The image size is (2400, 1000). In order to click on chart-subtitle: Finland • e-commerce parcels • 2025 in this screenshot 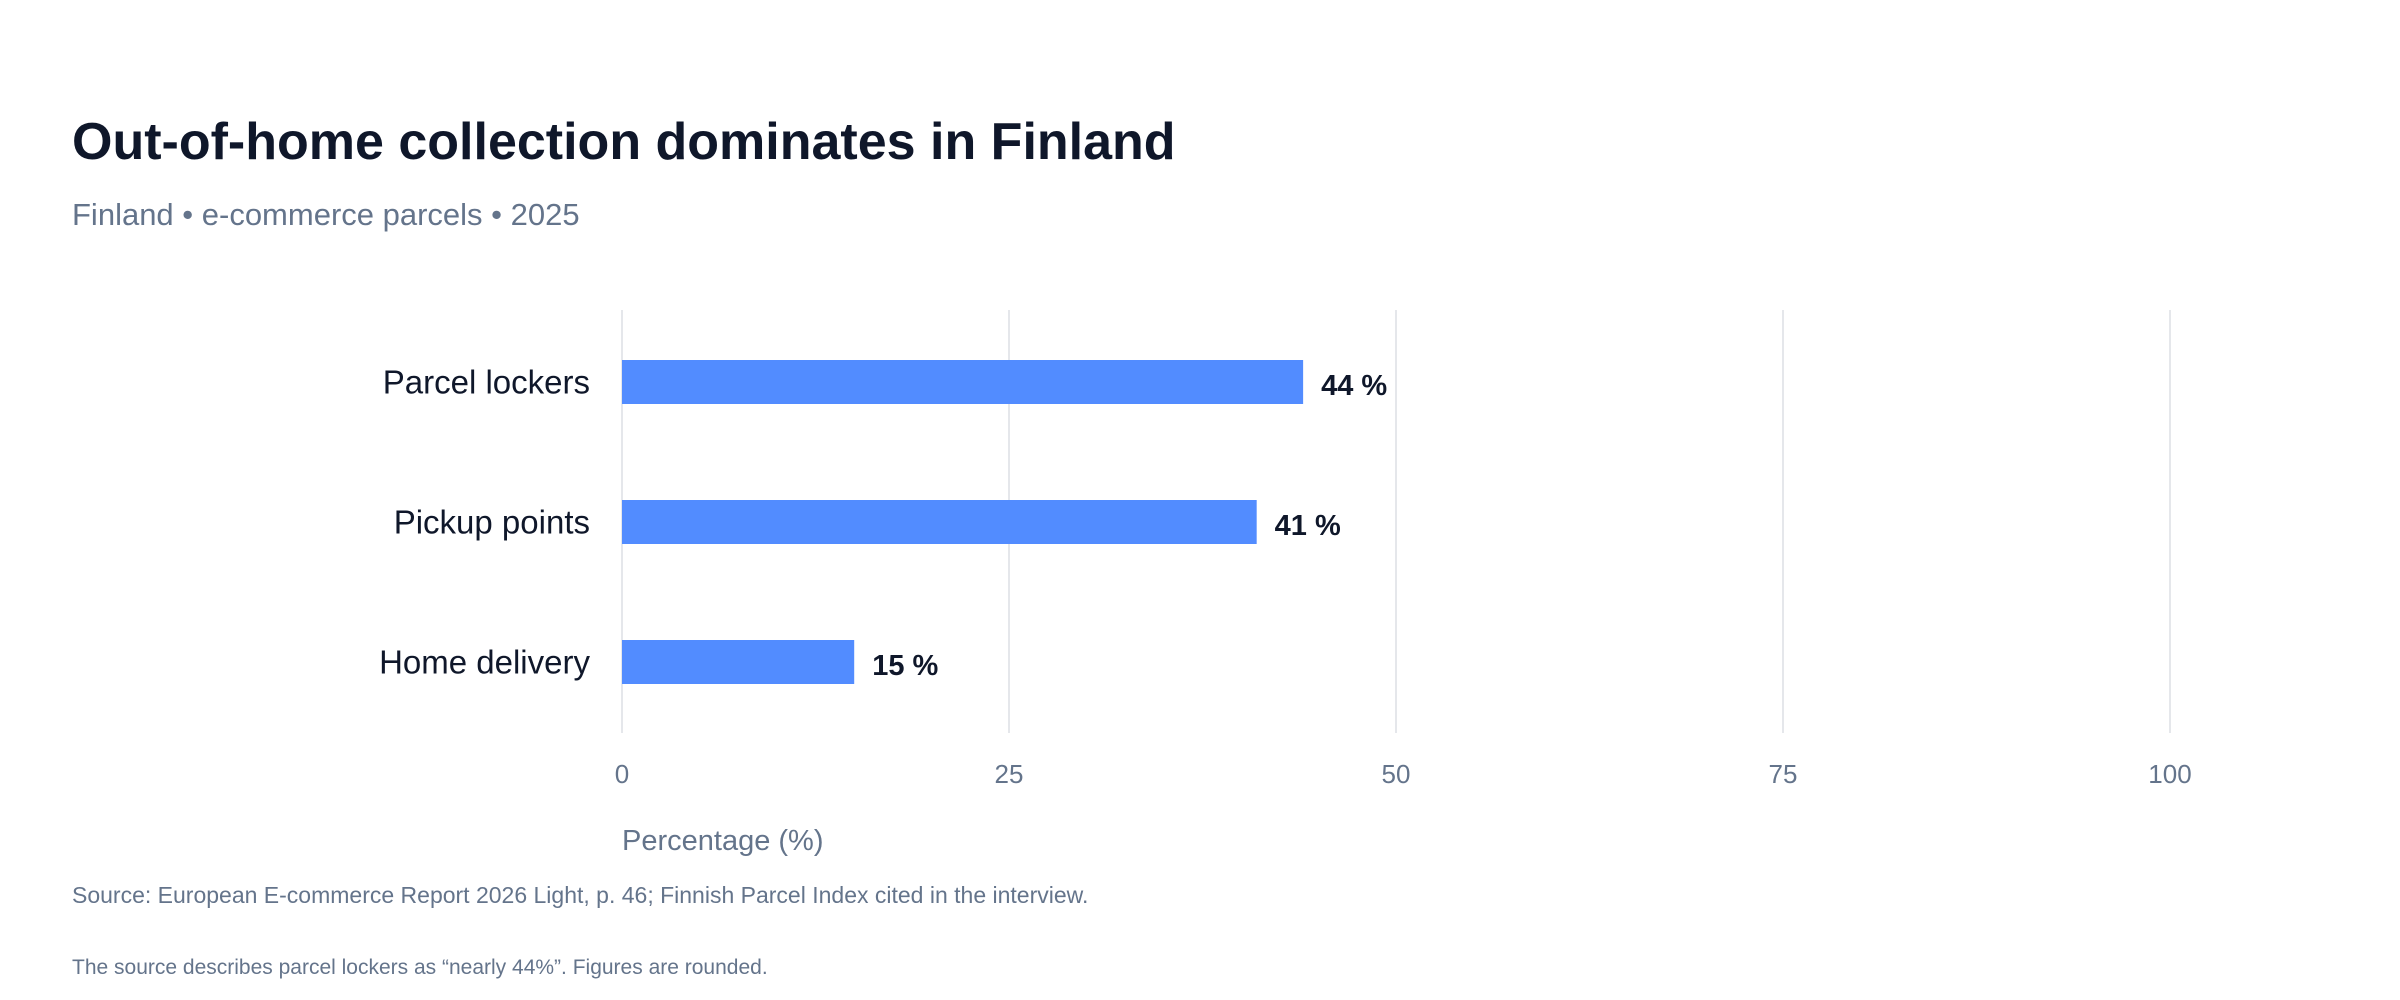, I will do `click(326, 214)`.